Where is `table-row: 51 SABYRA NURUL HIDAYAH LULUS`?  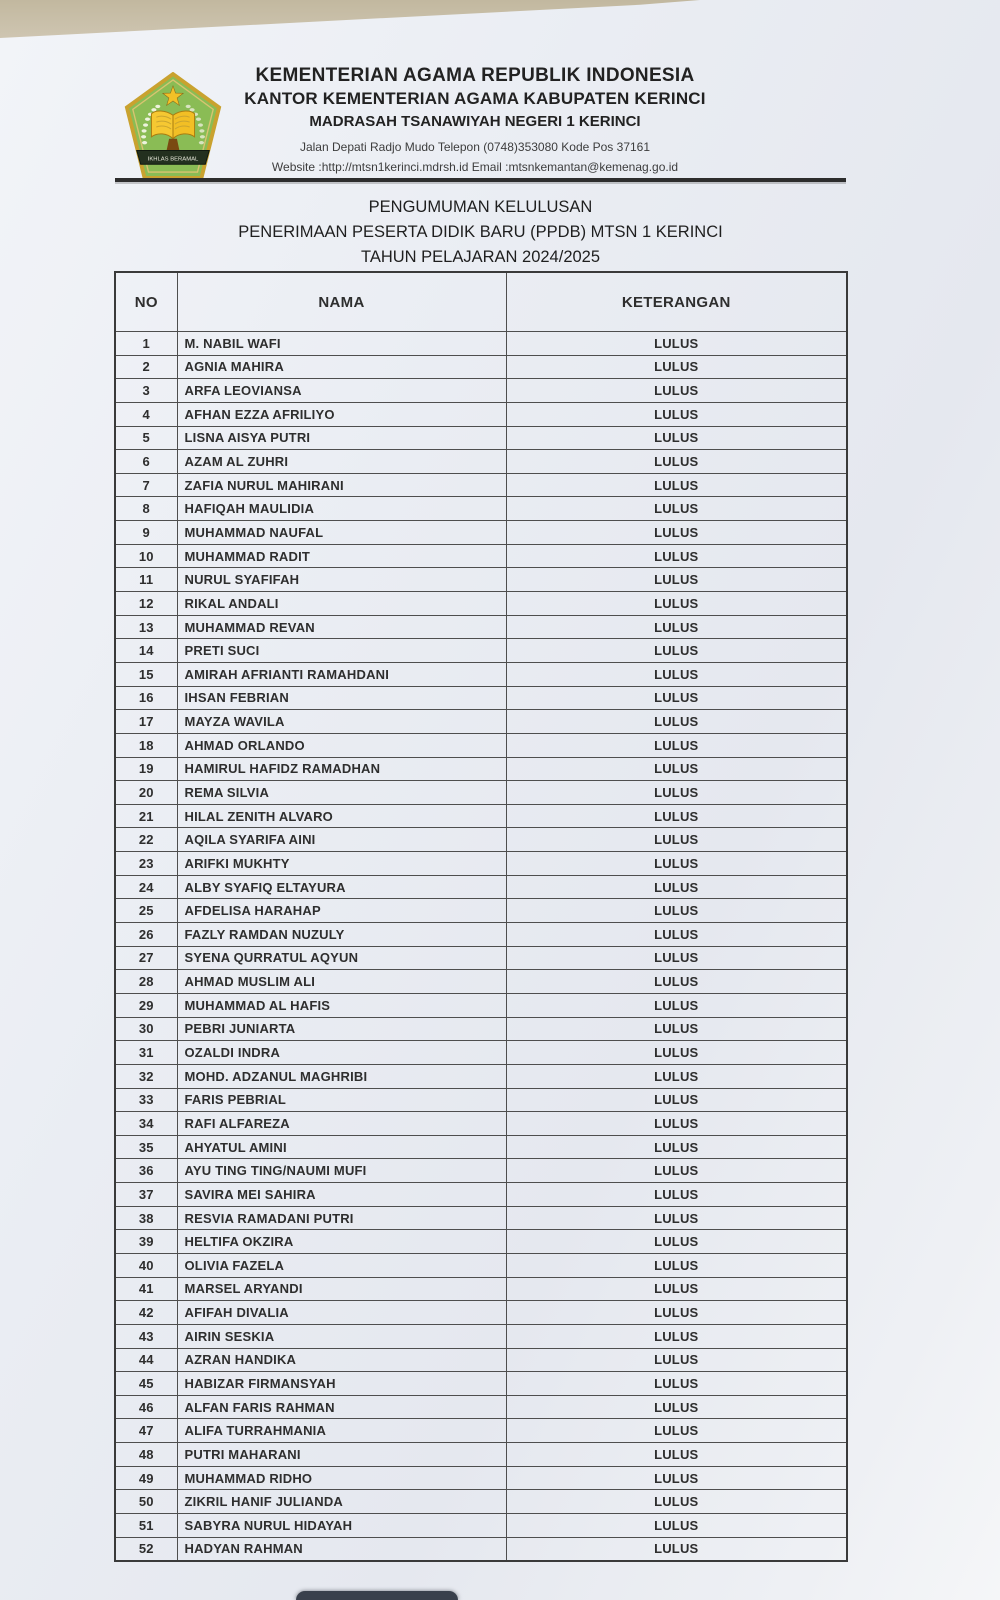
table-row: 51 SABYRA NURUL HIDAYAH LULUS is located at coordinates (481, 1525).